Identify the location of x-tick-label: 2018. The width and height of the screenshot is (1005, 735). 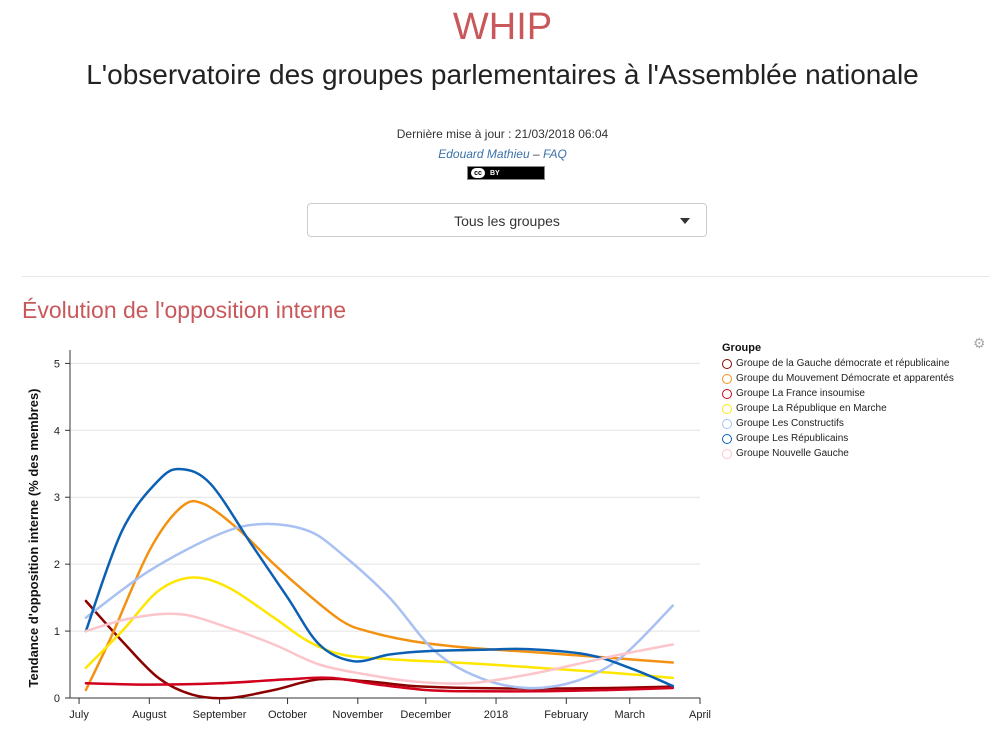
(496, 715).